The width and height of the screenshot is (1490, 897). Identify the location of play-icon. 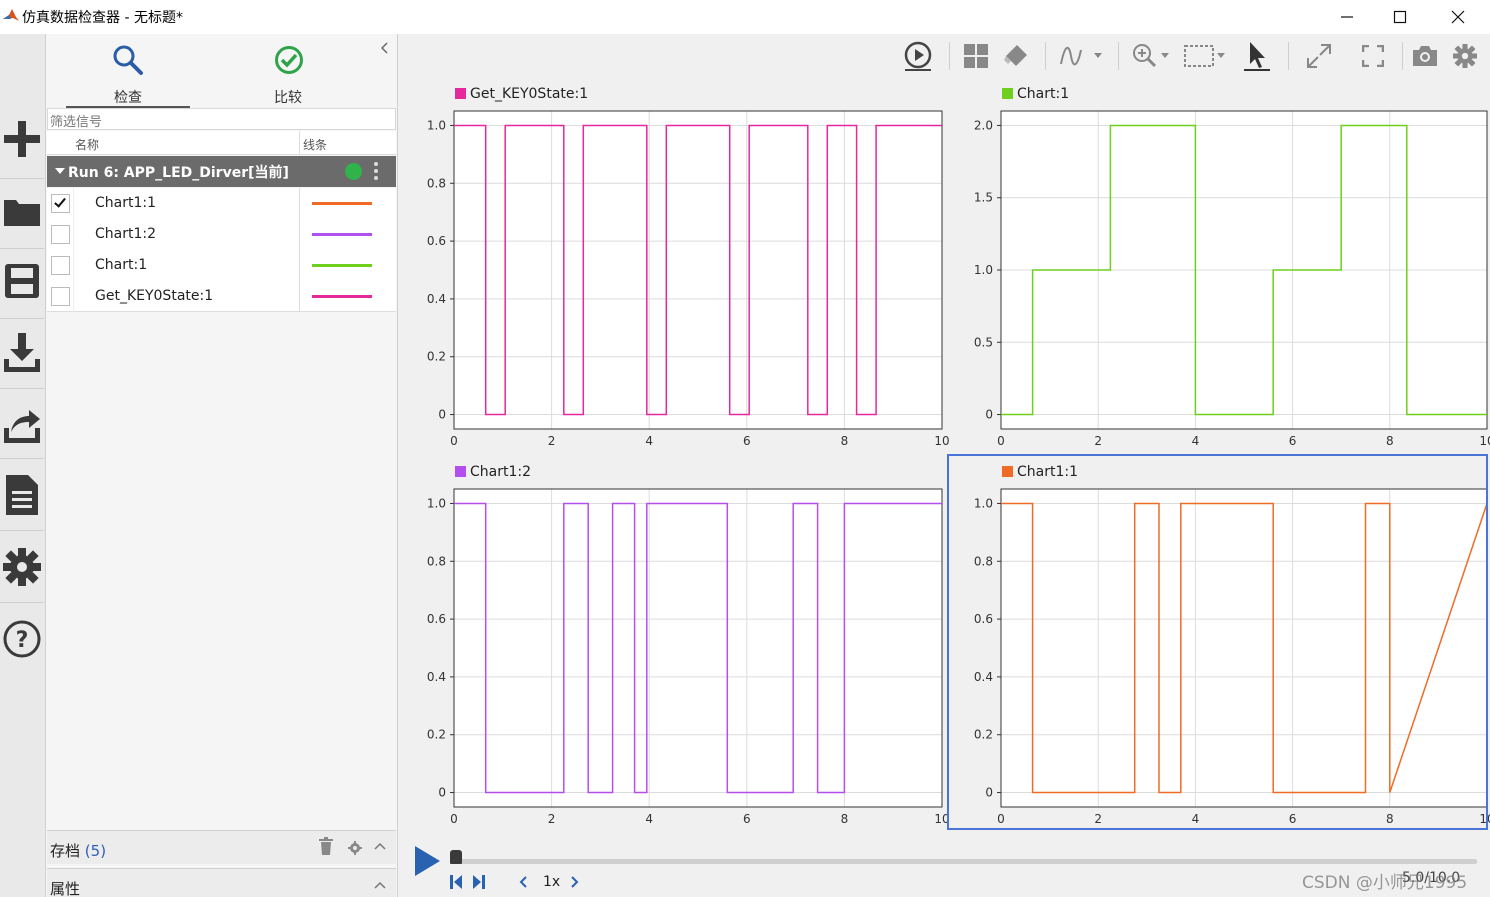
(427, 861).